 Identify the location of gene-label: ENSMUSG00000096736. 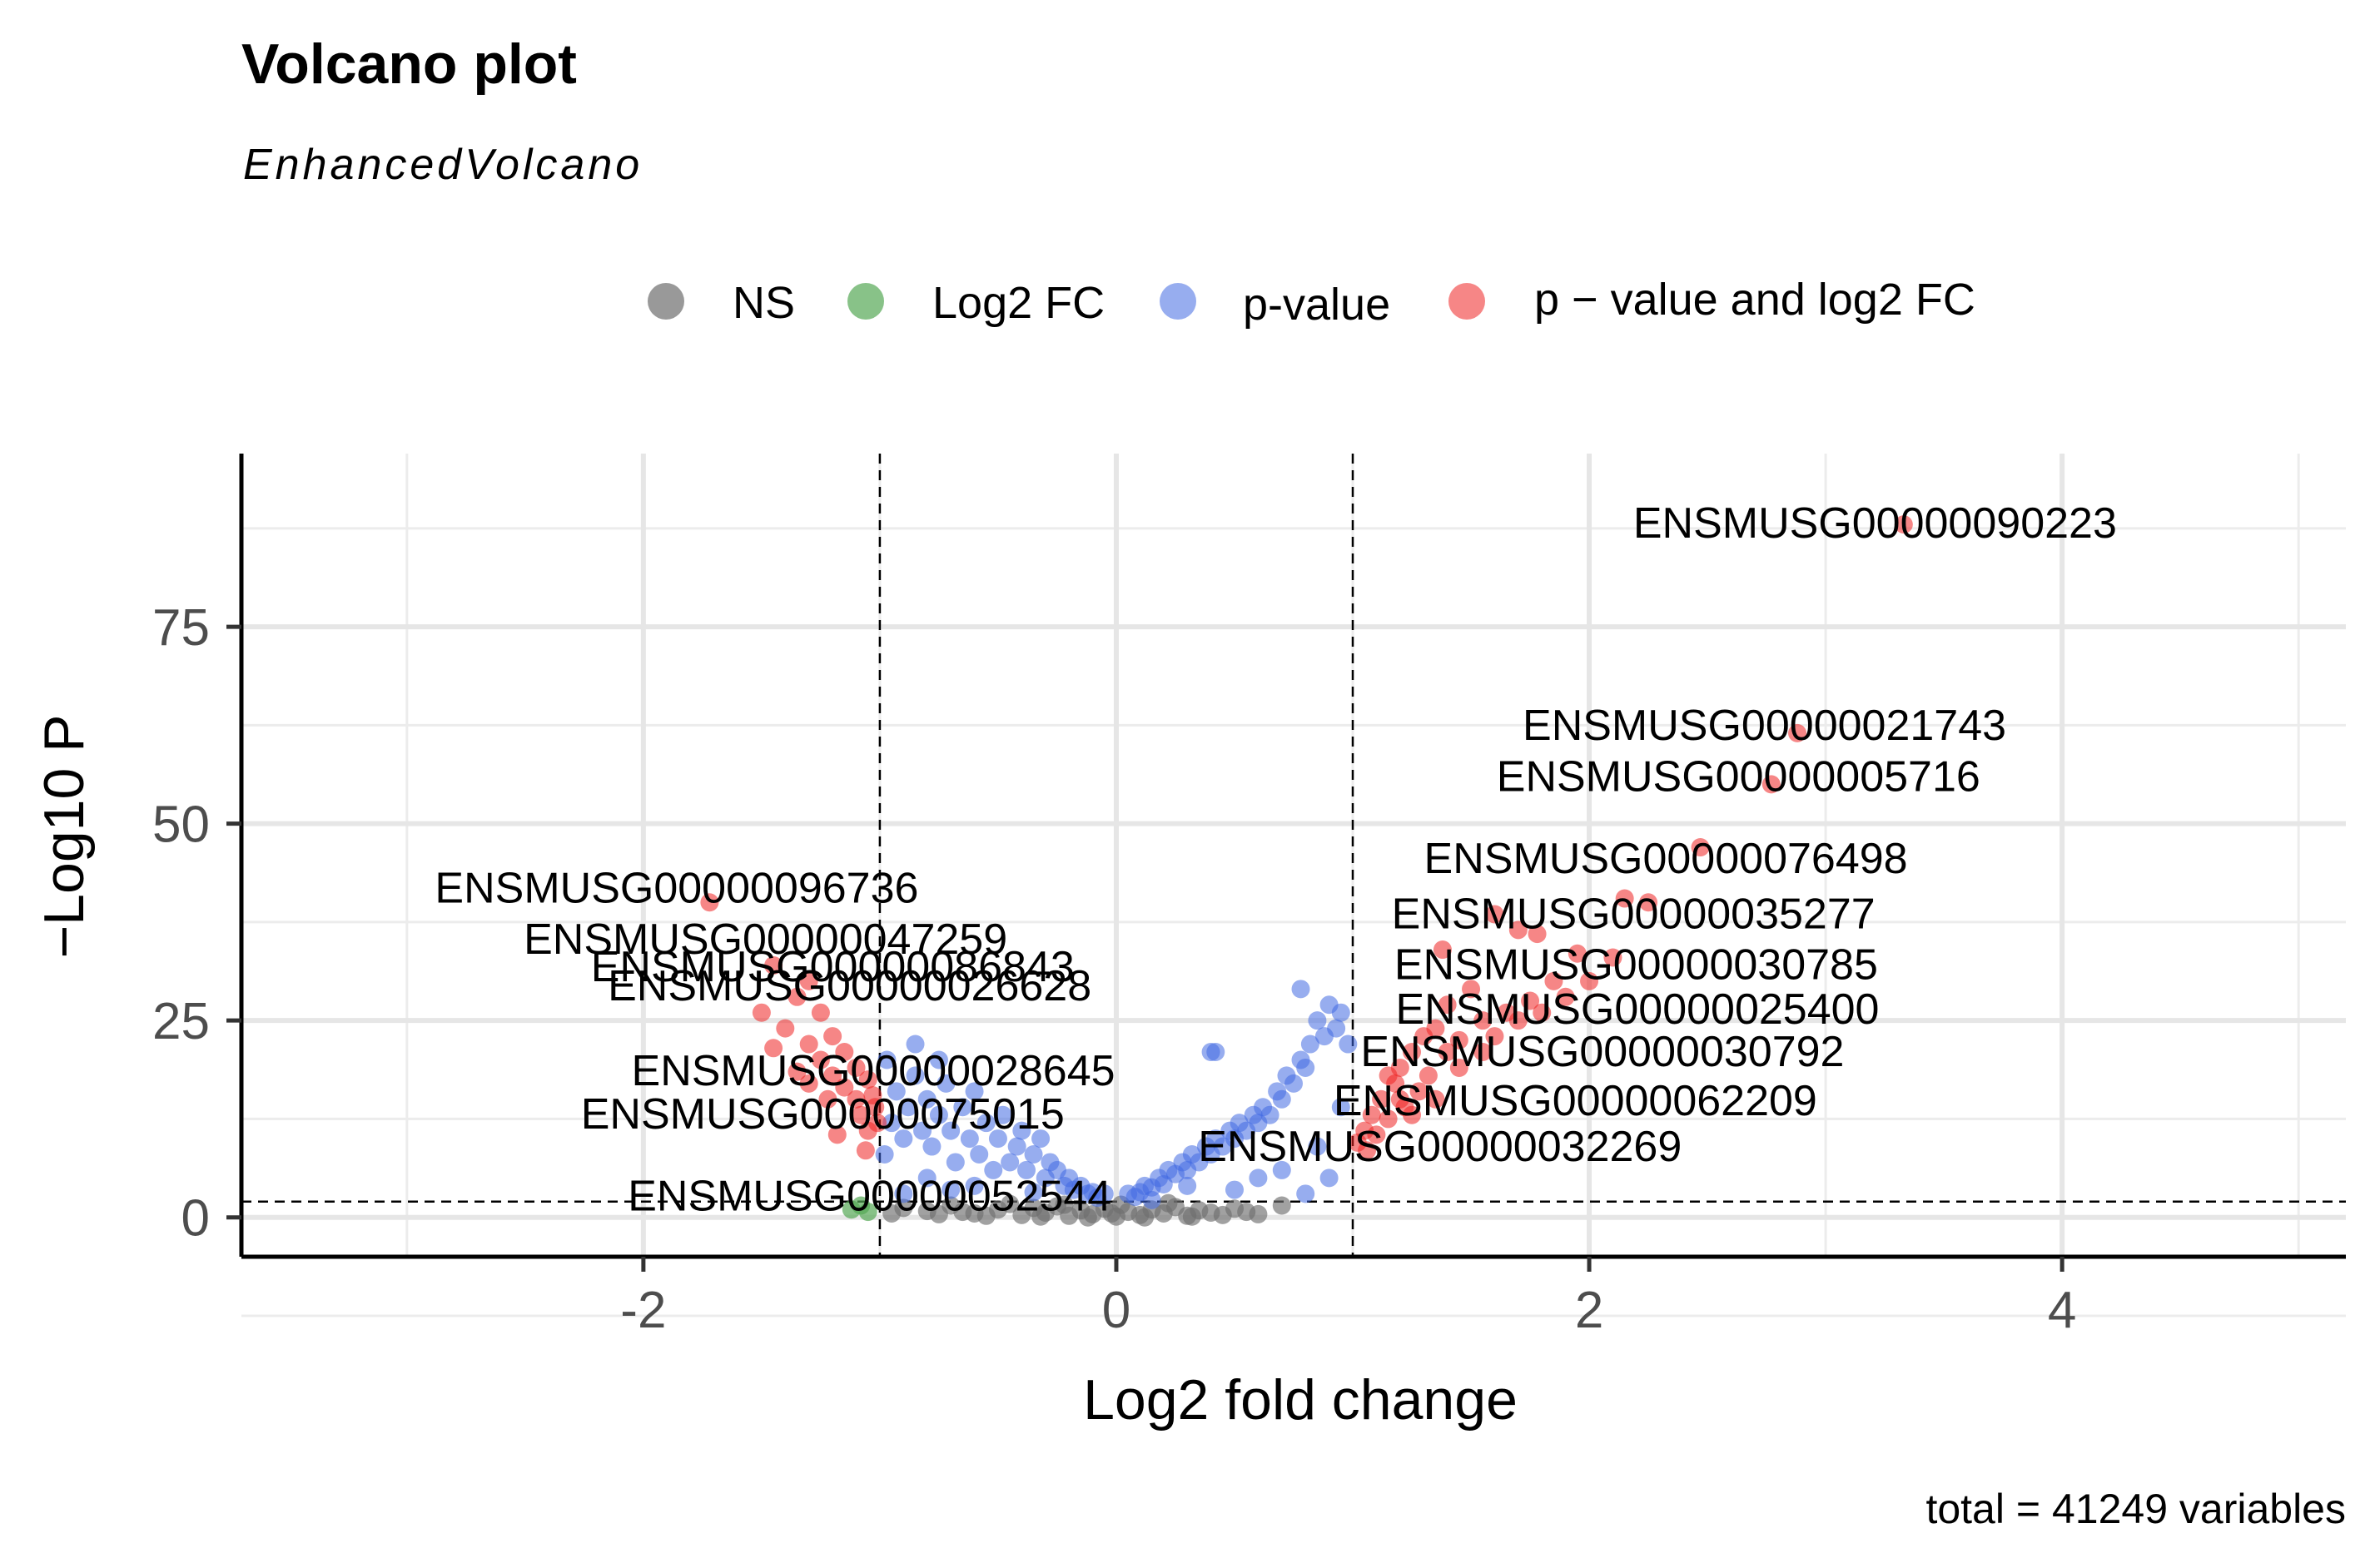
(676, 888).